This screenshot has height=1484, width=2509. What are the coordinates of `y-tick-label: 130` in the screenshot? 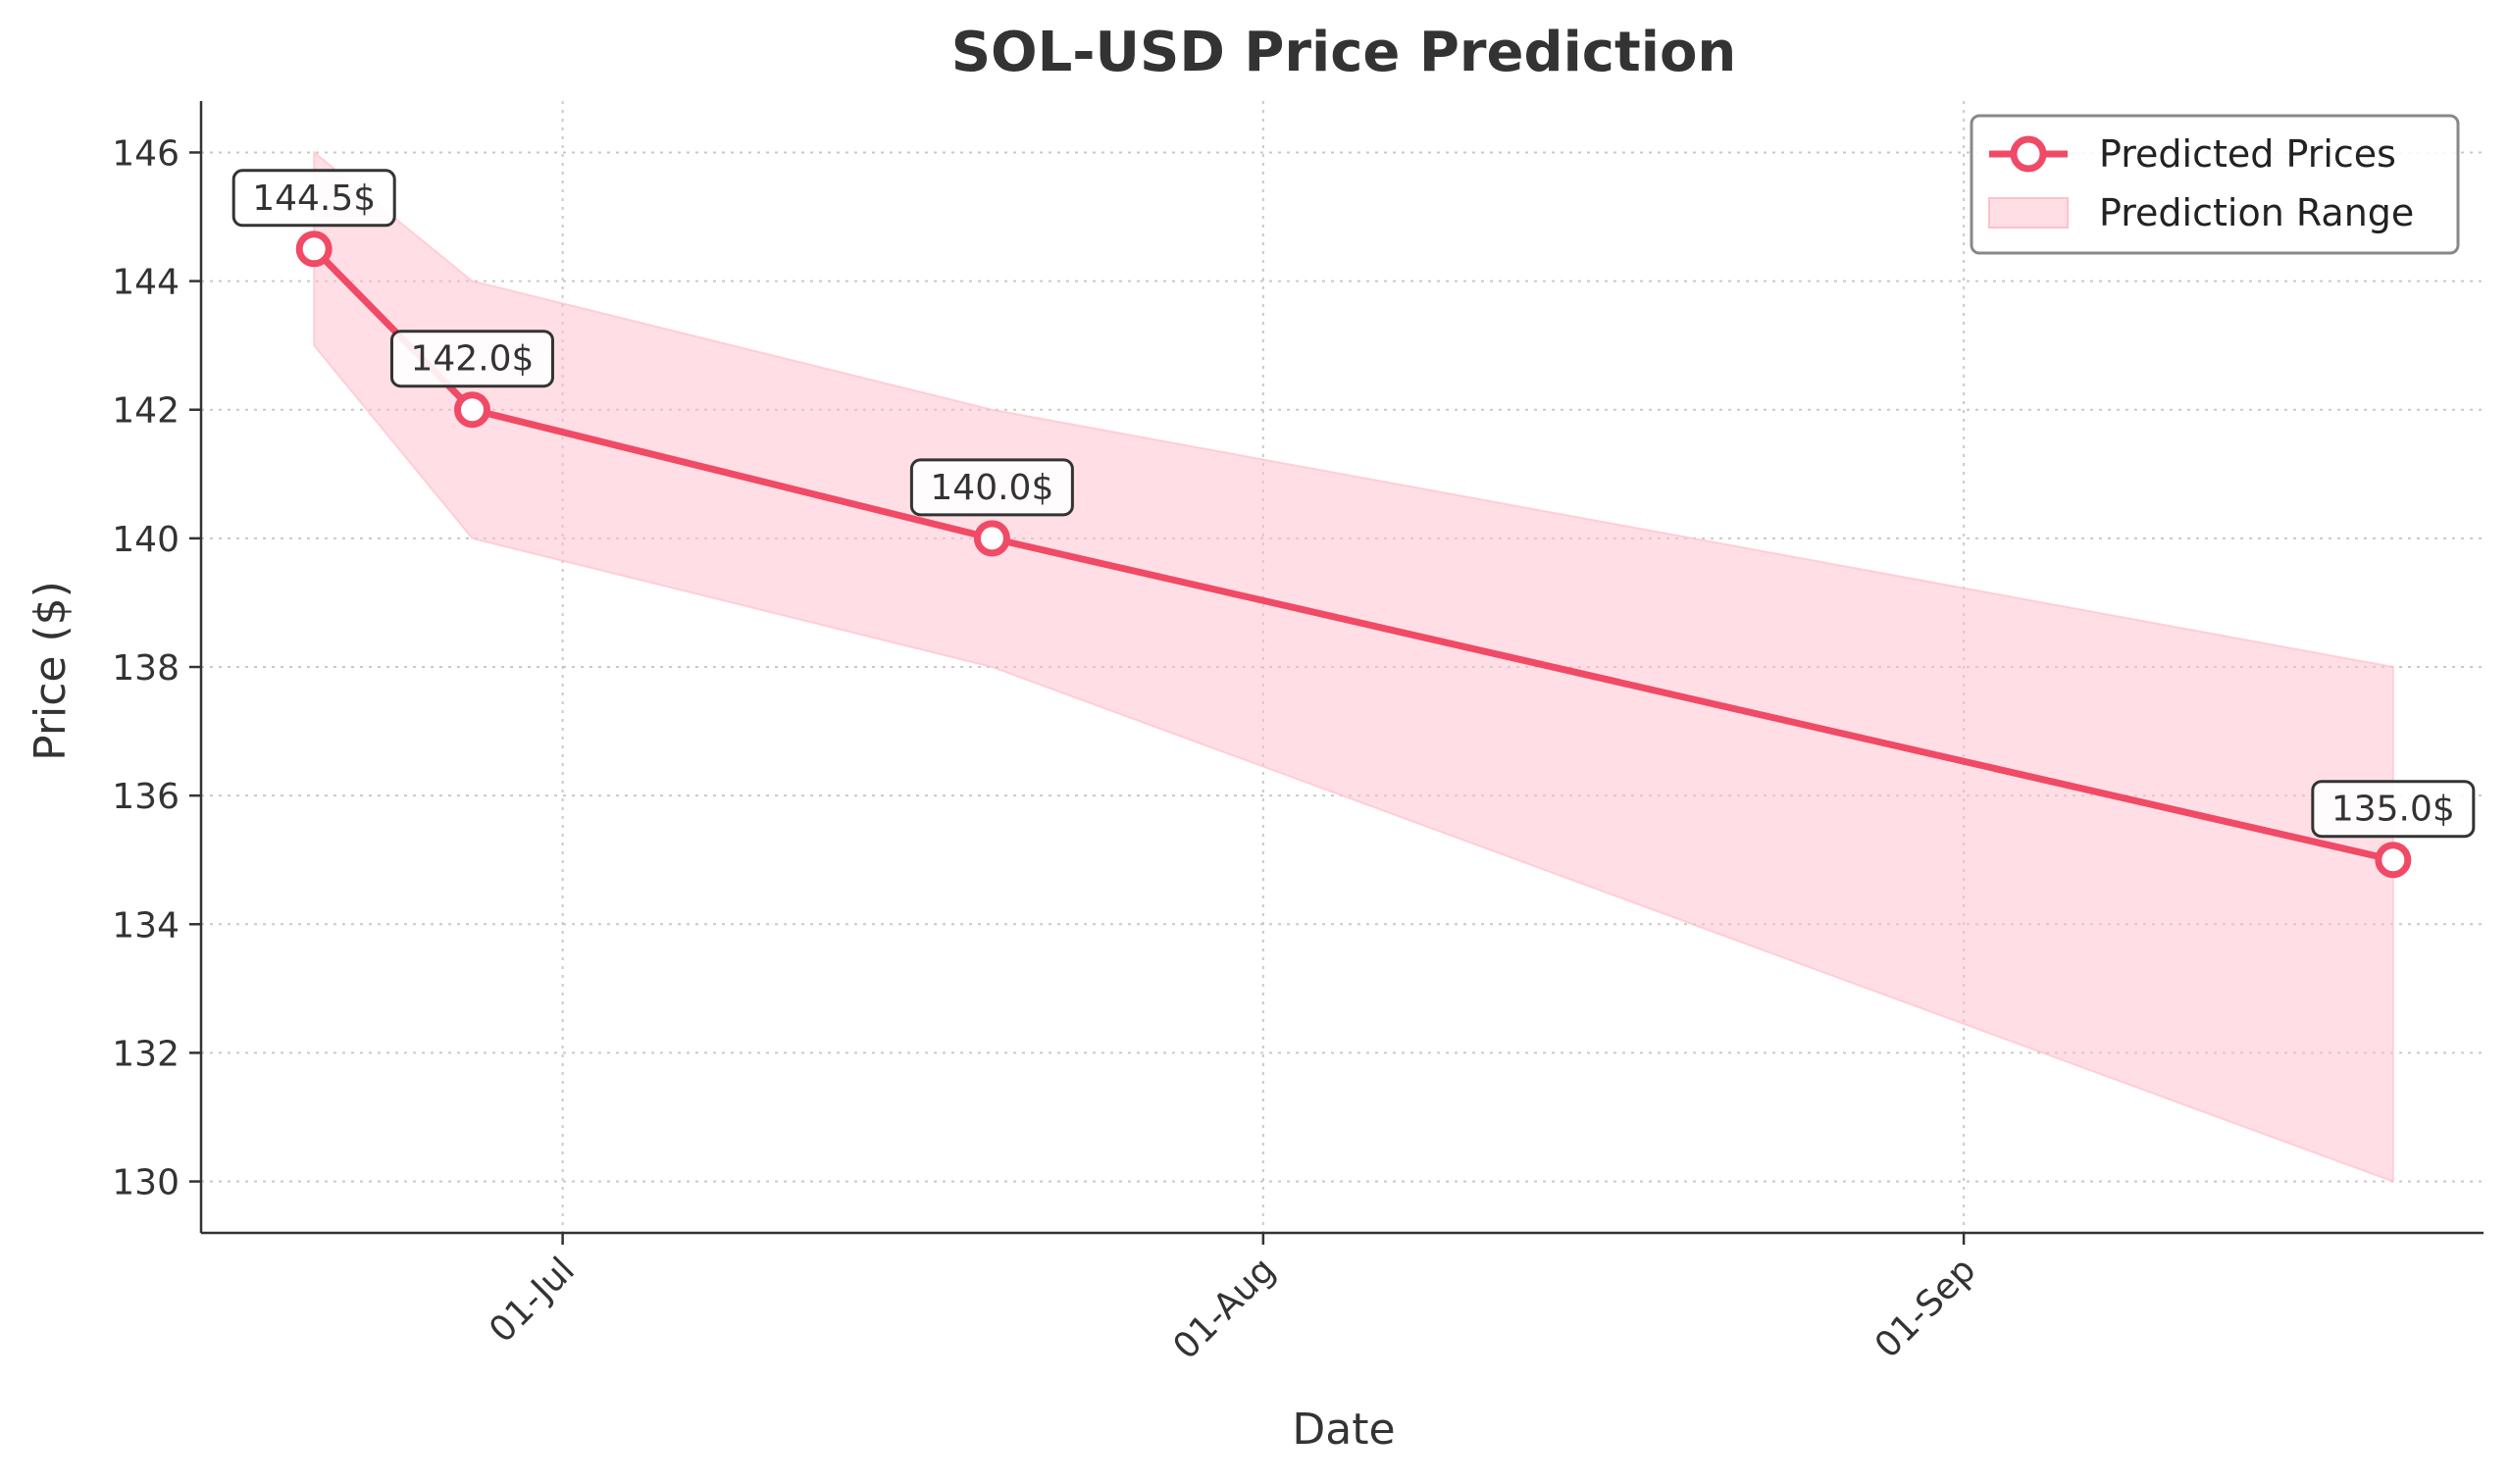 It's located at (145, 1183).